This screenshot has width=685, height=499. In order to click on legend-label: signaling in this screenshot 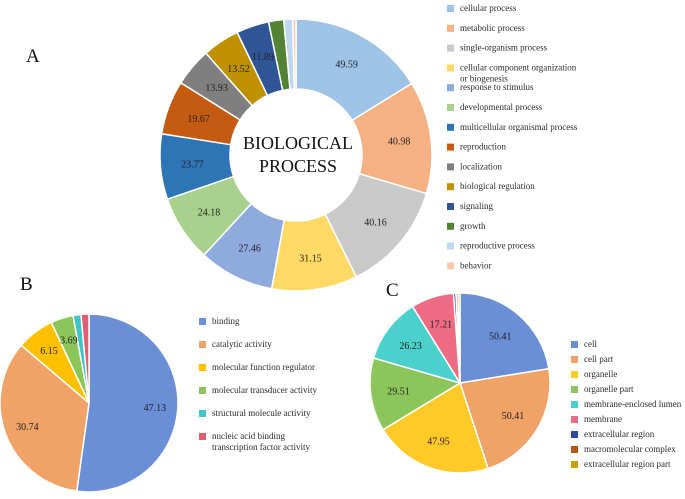, I will do `click(476, 206)`.